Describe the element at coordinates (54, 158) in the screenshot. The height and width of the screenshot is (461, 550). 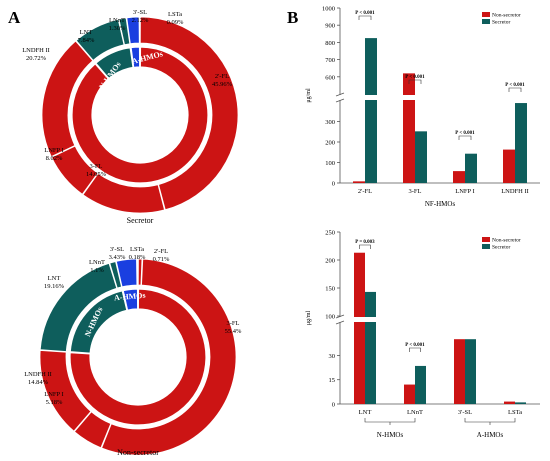
I see `donut-slice-percent: 8.02%` at that location.